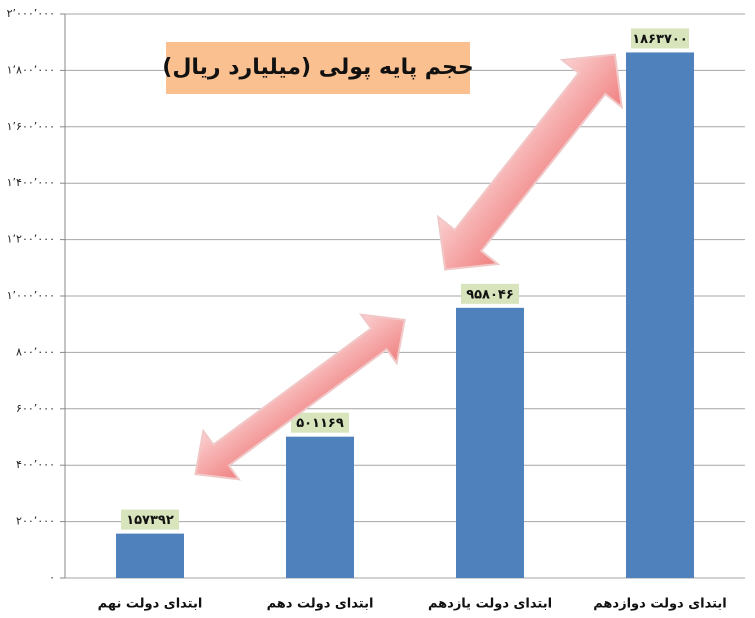 This screenshot has height=618, width=755. What do you see at coordinates (31, 182) in the screenshot?
I see `y-tick-label: ۱٬۴۰۰٬۰۰۰` at bounding box center [31, 182].